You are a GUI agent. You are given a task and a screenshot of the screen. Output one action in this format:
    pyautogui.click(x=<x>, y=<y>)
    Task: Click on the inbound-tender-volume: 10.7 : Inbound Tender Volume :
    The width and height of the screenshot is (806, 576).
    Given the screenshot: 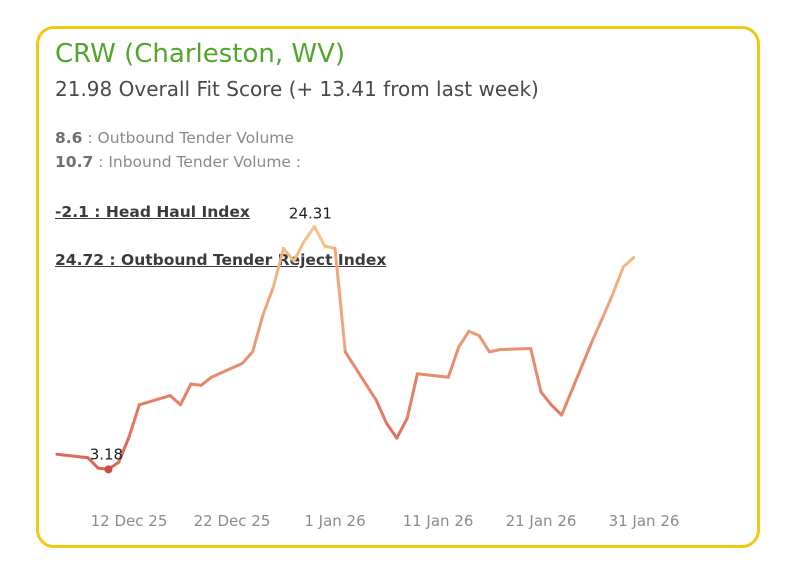 What is the action you would take?
    pyautogui.click(x=178, y=162)
    